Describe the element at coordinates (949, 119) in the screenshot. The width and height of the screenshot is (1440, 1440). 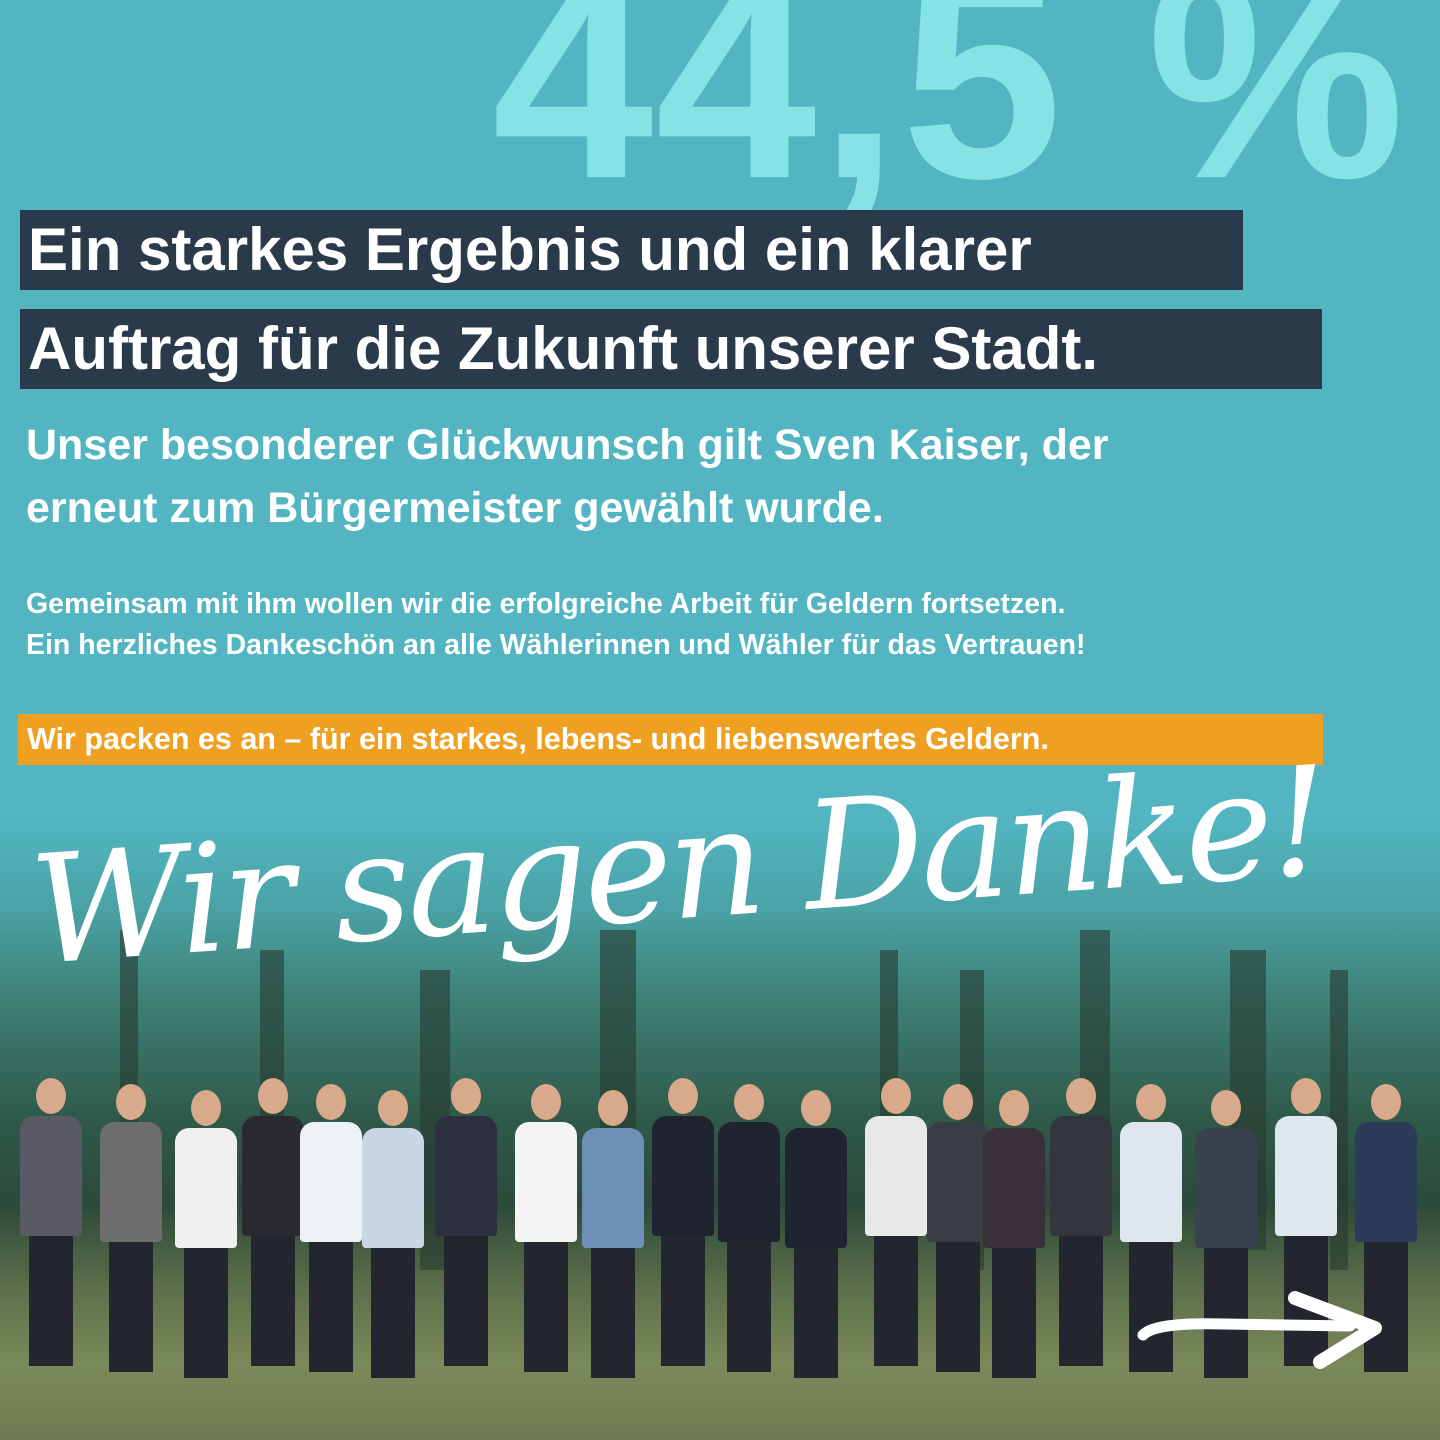
I see `result-percentage: 44,5 %` at that location.